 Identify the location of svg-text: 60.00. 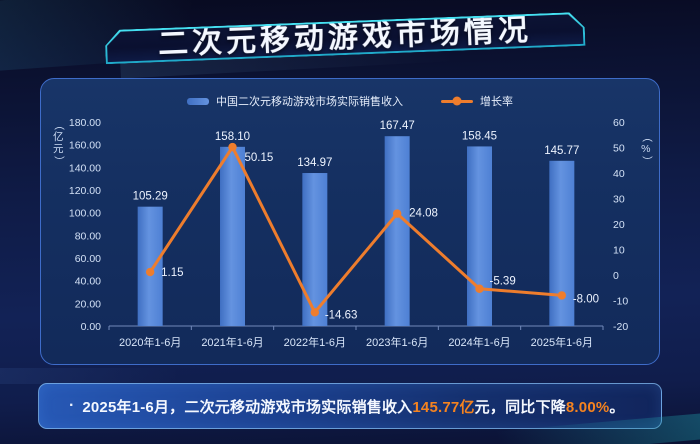
(88, 259).